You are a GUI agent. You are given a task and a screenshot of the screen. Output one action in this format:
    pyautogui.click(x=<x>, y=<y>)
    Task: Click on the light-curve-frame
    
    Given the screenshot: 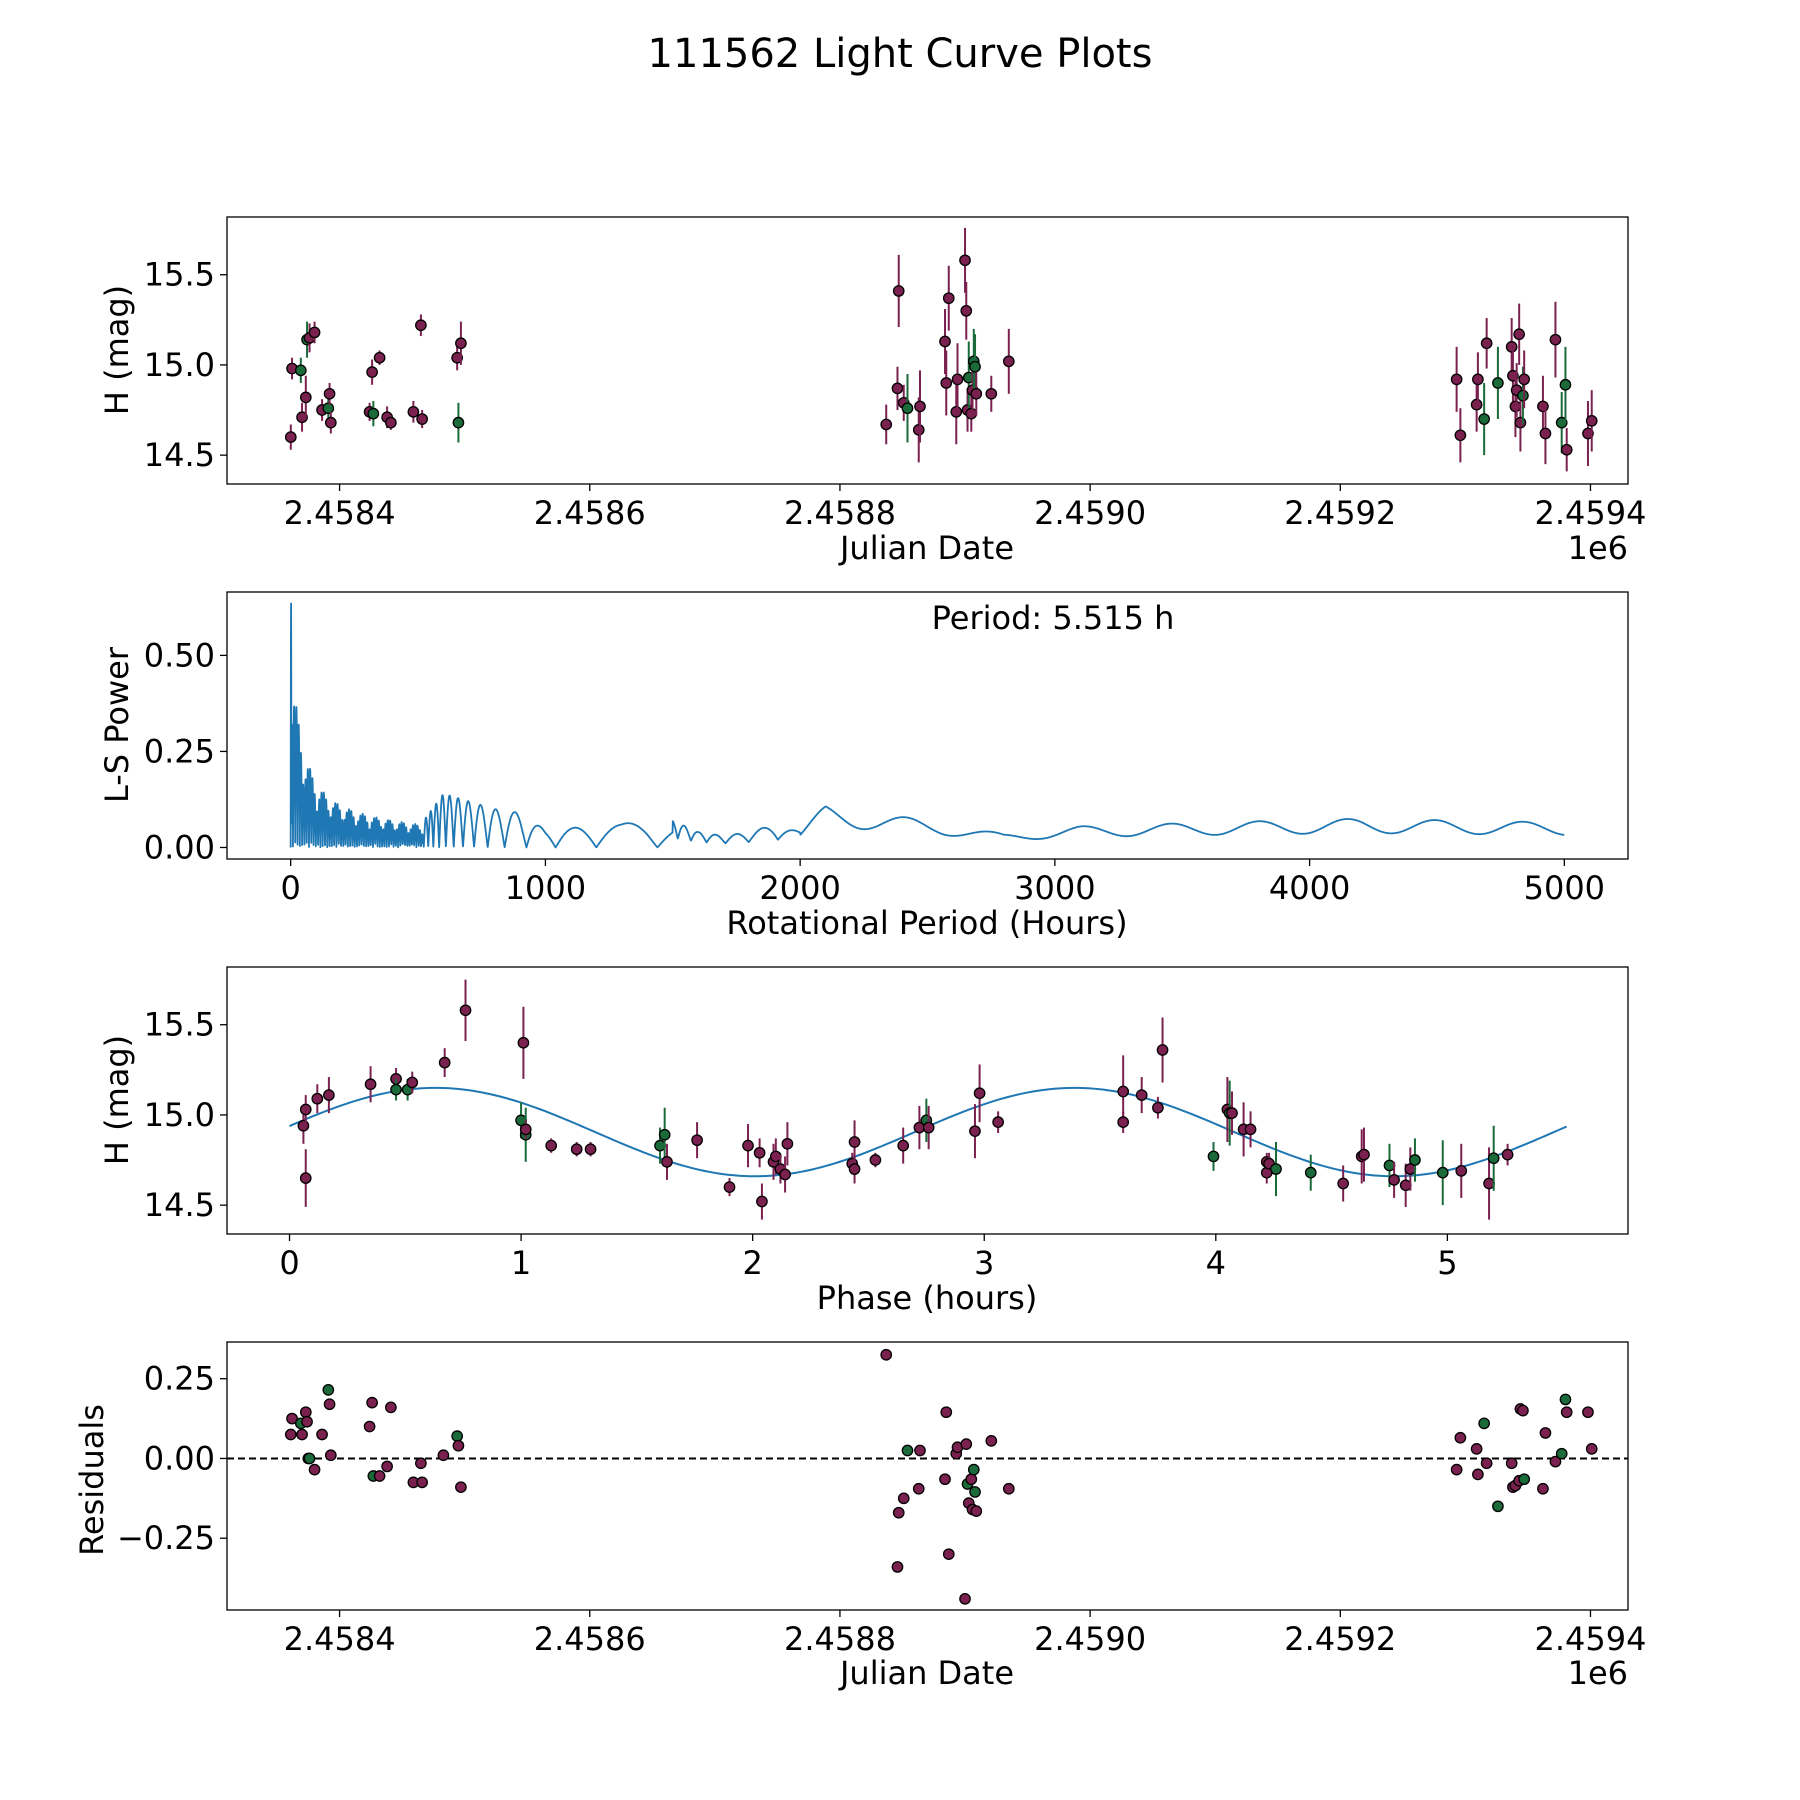 What is the action you would take?
    pyautogui.click(x=927, y=350)
    